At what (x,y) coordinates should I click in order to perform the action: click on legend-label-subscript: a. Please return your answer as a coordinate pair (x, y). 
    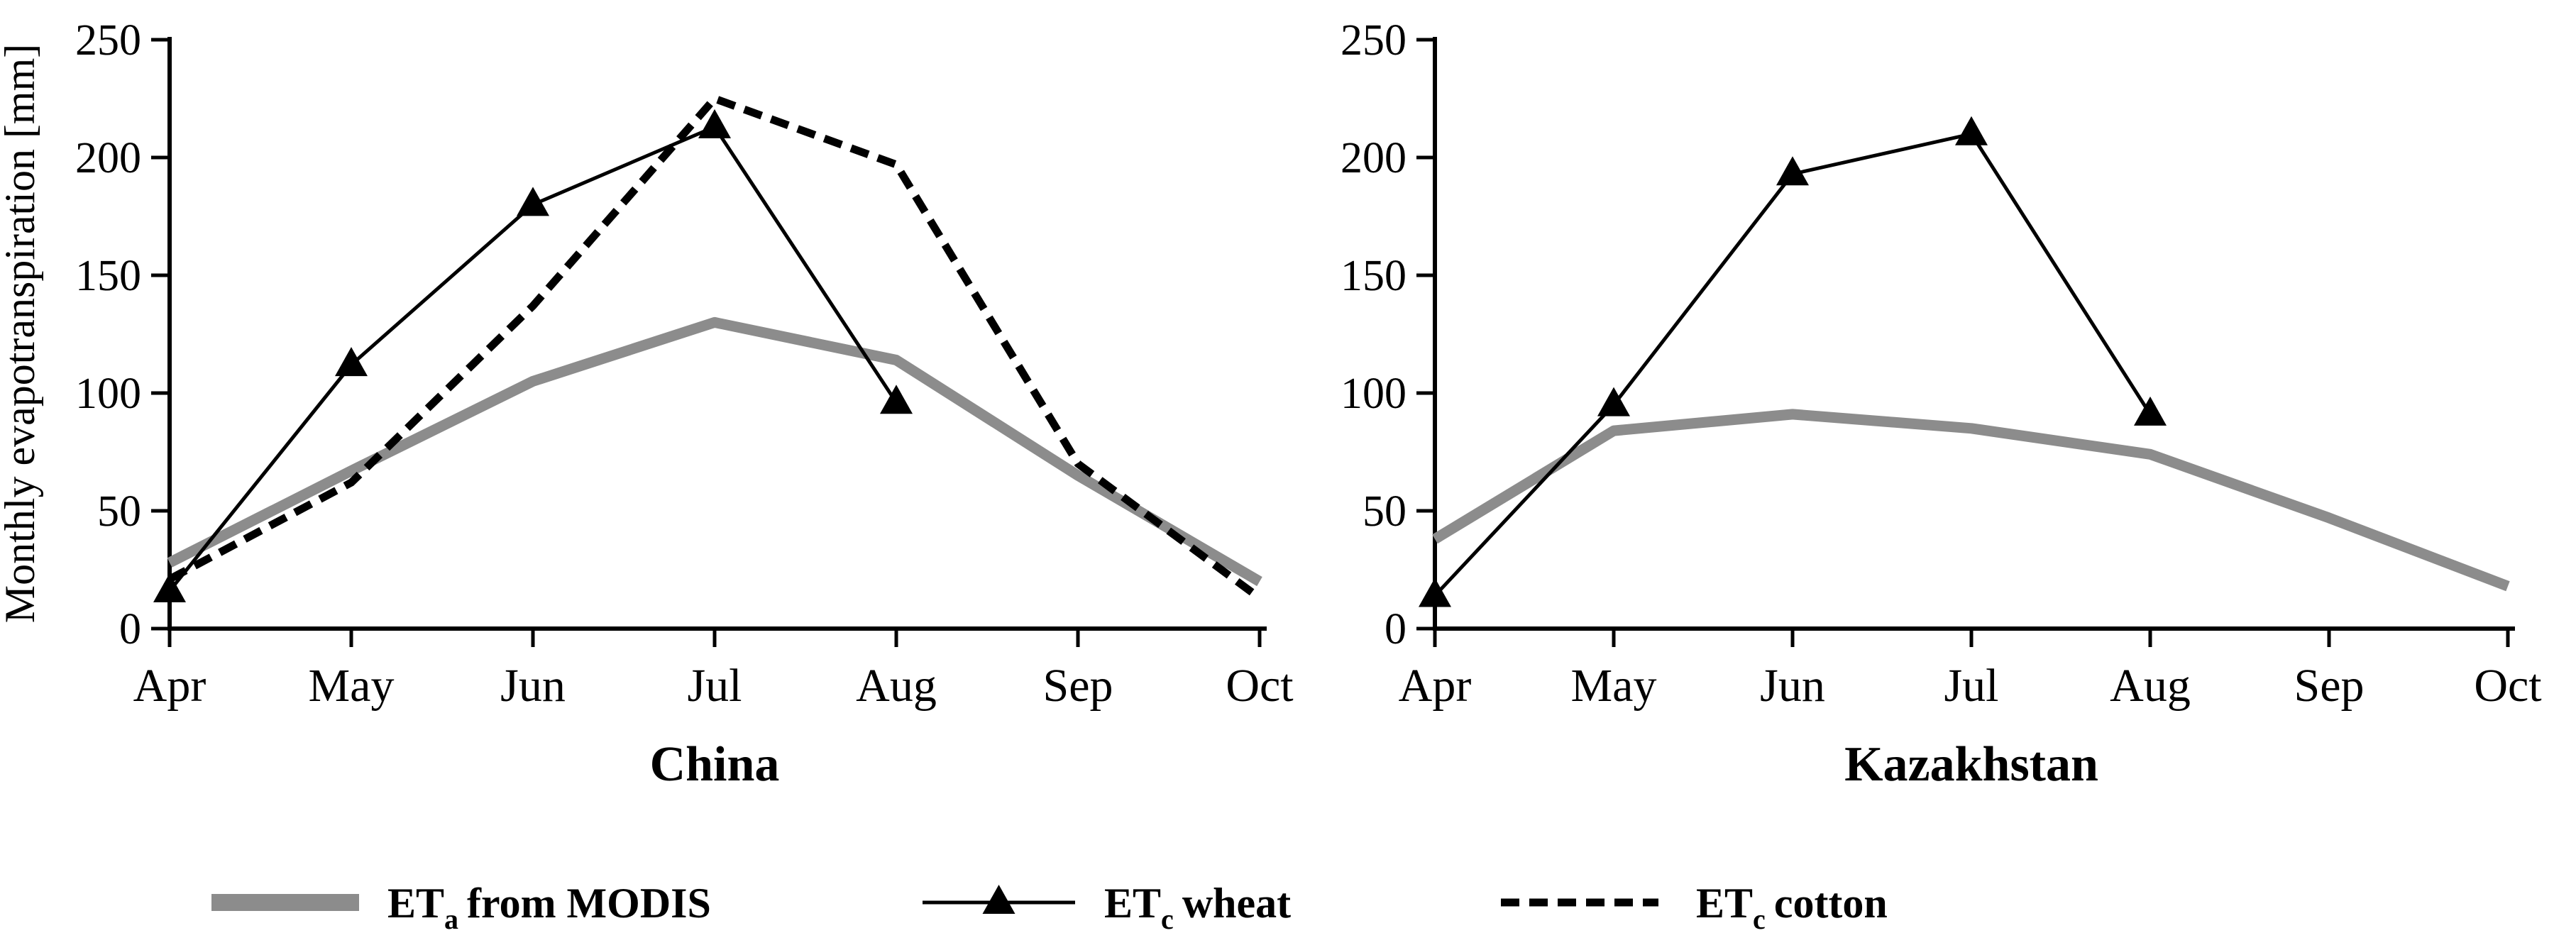
    Looking at the image, I should click on (451, 919).